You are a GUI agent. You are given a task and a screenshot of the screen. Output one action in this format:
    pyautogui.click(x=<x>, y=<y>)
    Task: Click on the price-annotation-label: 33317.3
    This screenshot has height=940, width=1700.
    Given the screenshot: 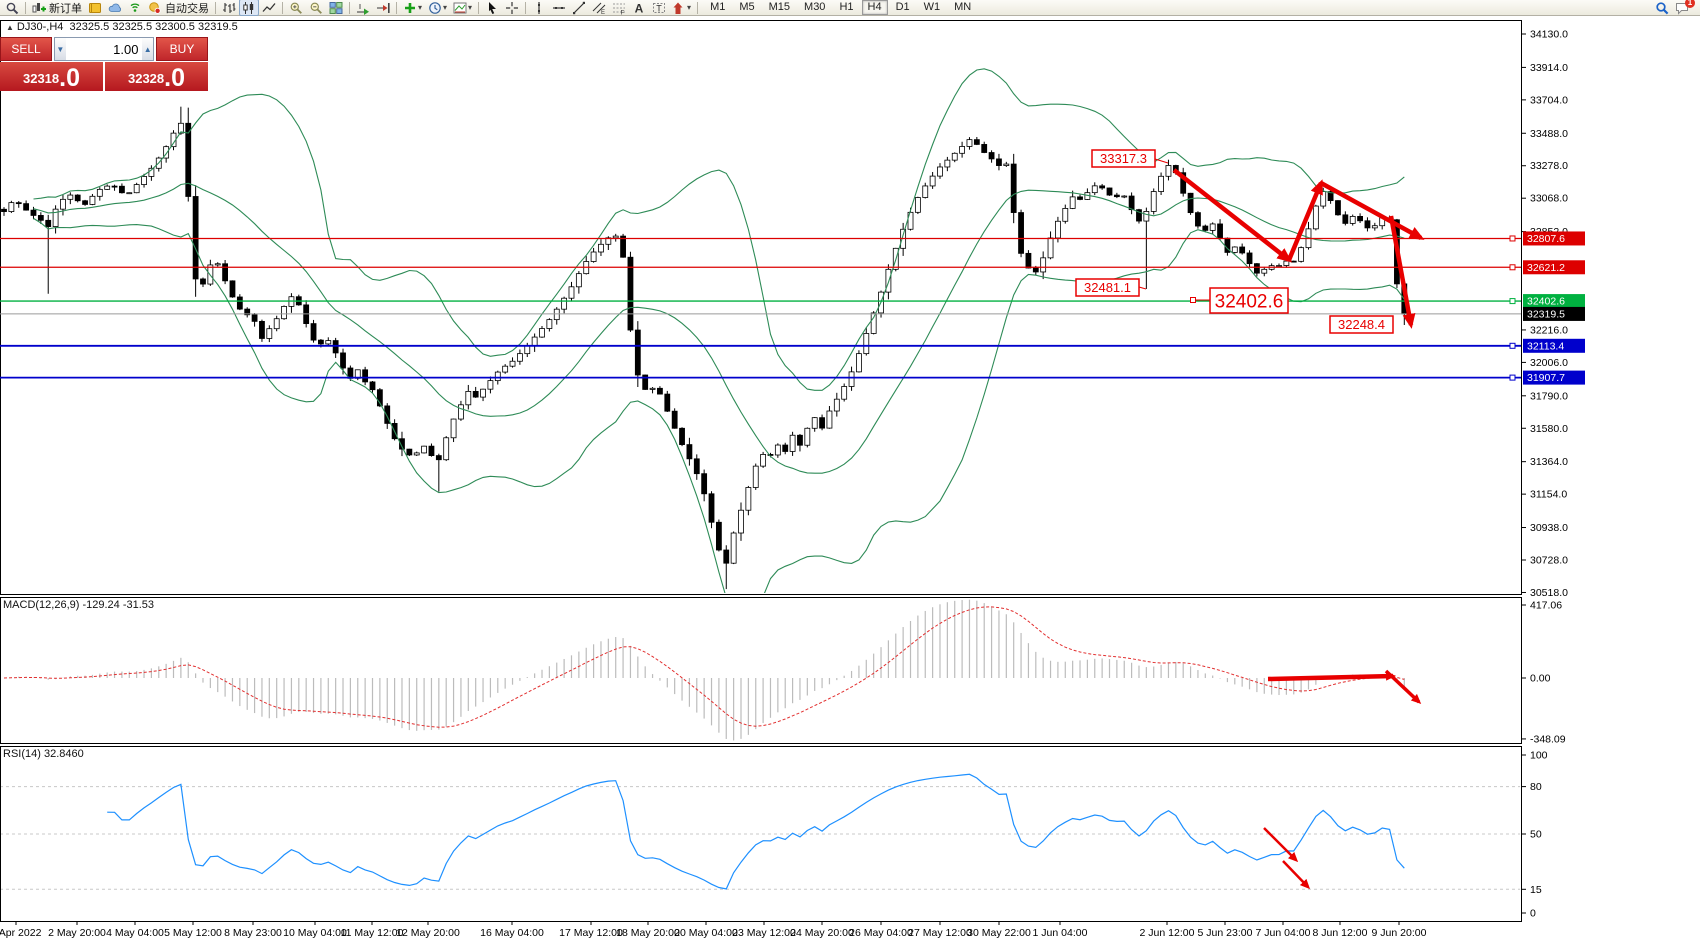 What is the action you would take?
    pyautogui.click(x=1130, y=158)
    